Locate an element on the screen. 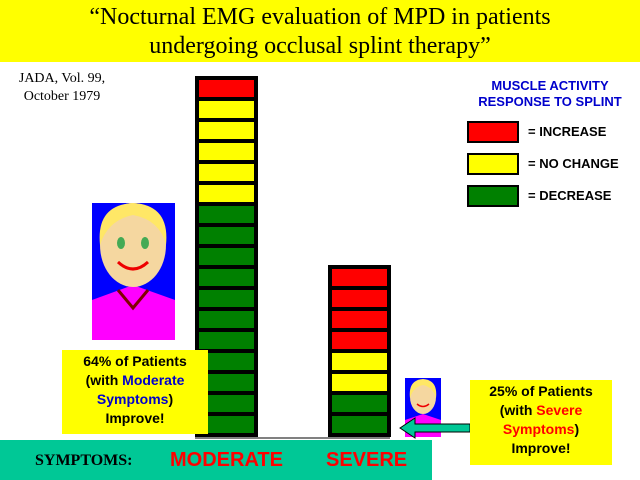  citation-line: JADA, Vol. 99, is located at coordinates (62, 78).